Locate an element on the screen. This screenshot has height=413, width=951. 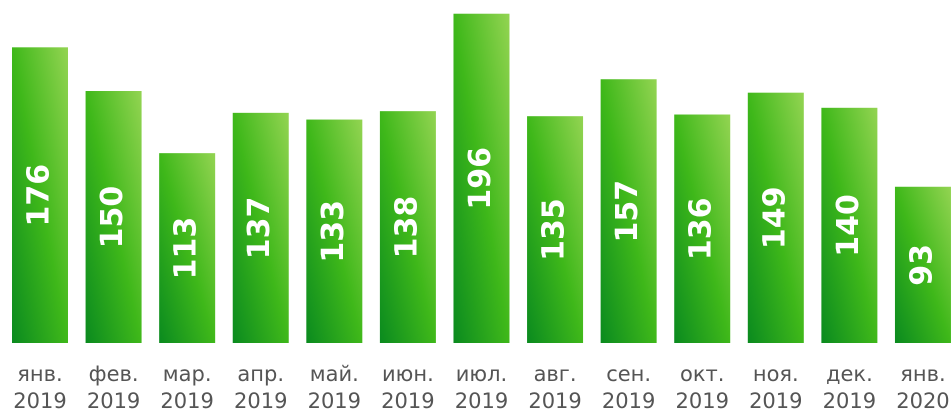
value-label: 157 is located at coordinates (627, 211).